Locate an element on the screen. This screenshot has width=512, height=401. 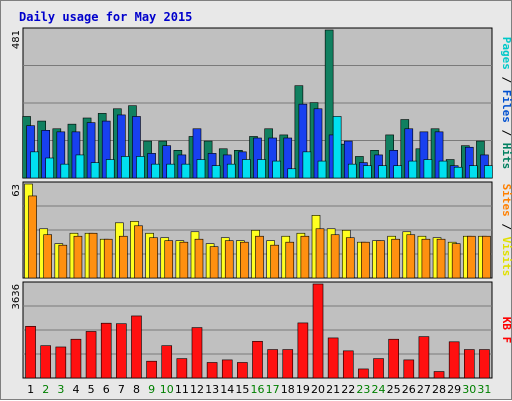
xtick-day-25: 25 is located at coordinates (394, 389).